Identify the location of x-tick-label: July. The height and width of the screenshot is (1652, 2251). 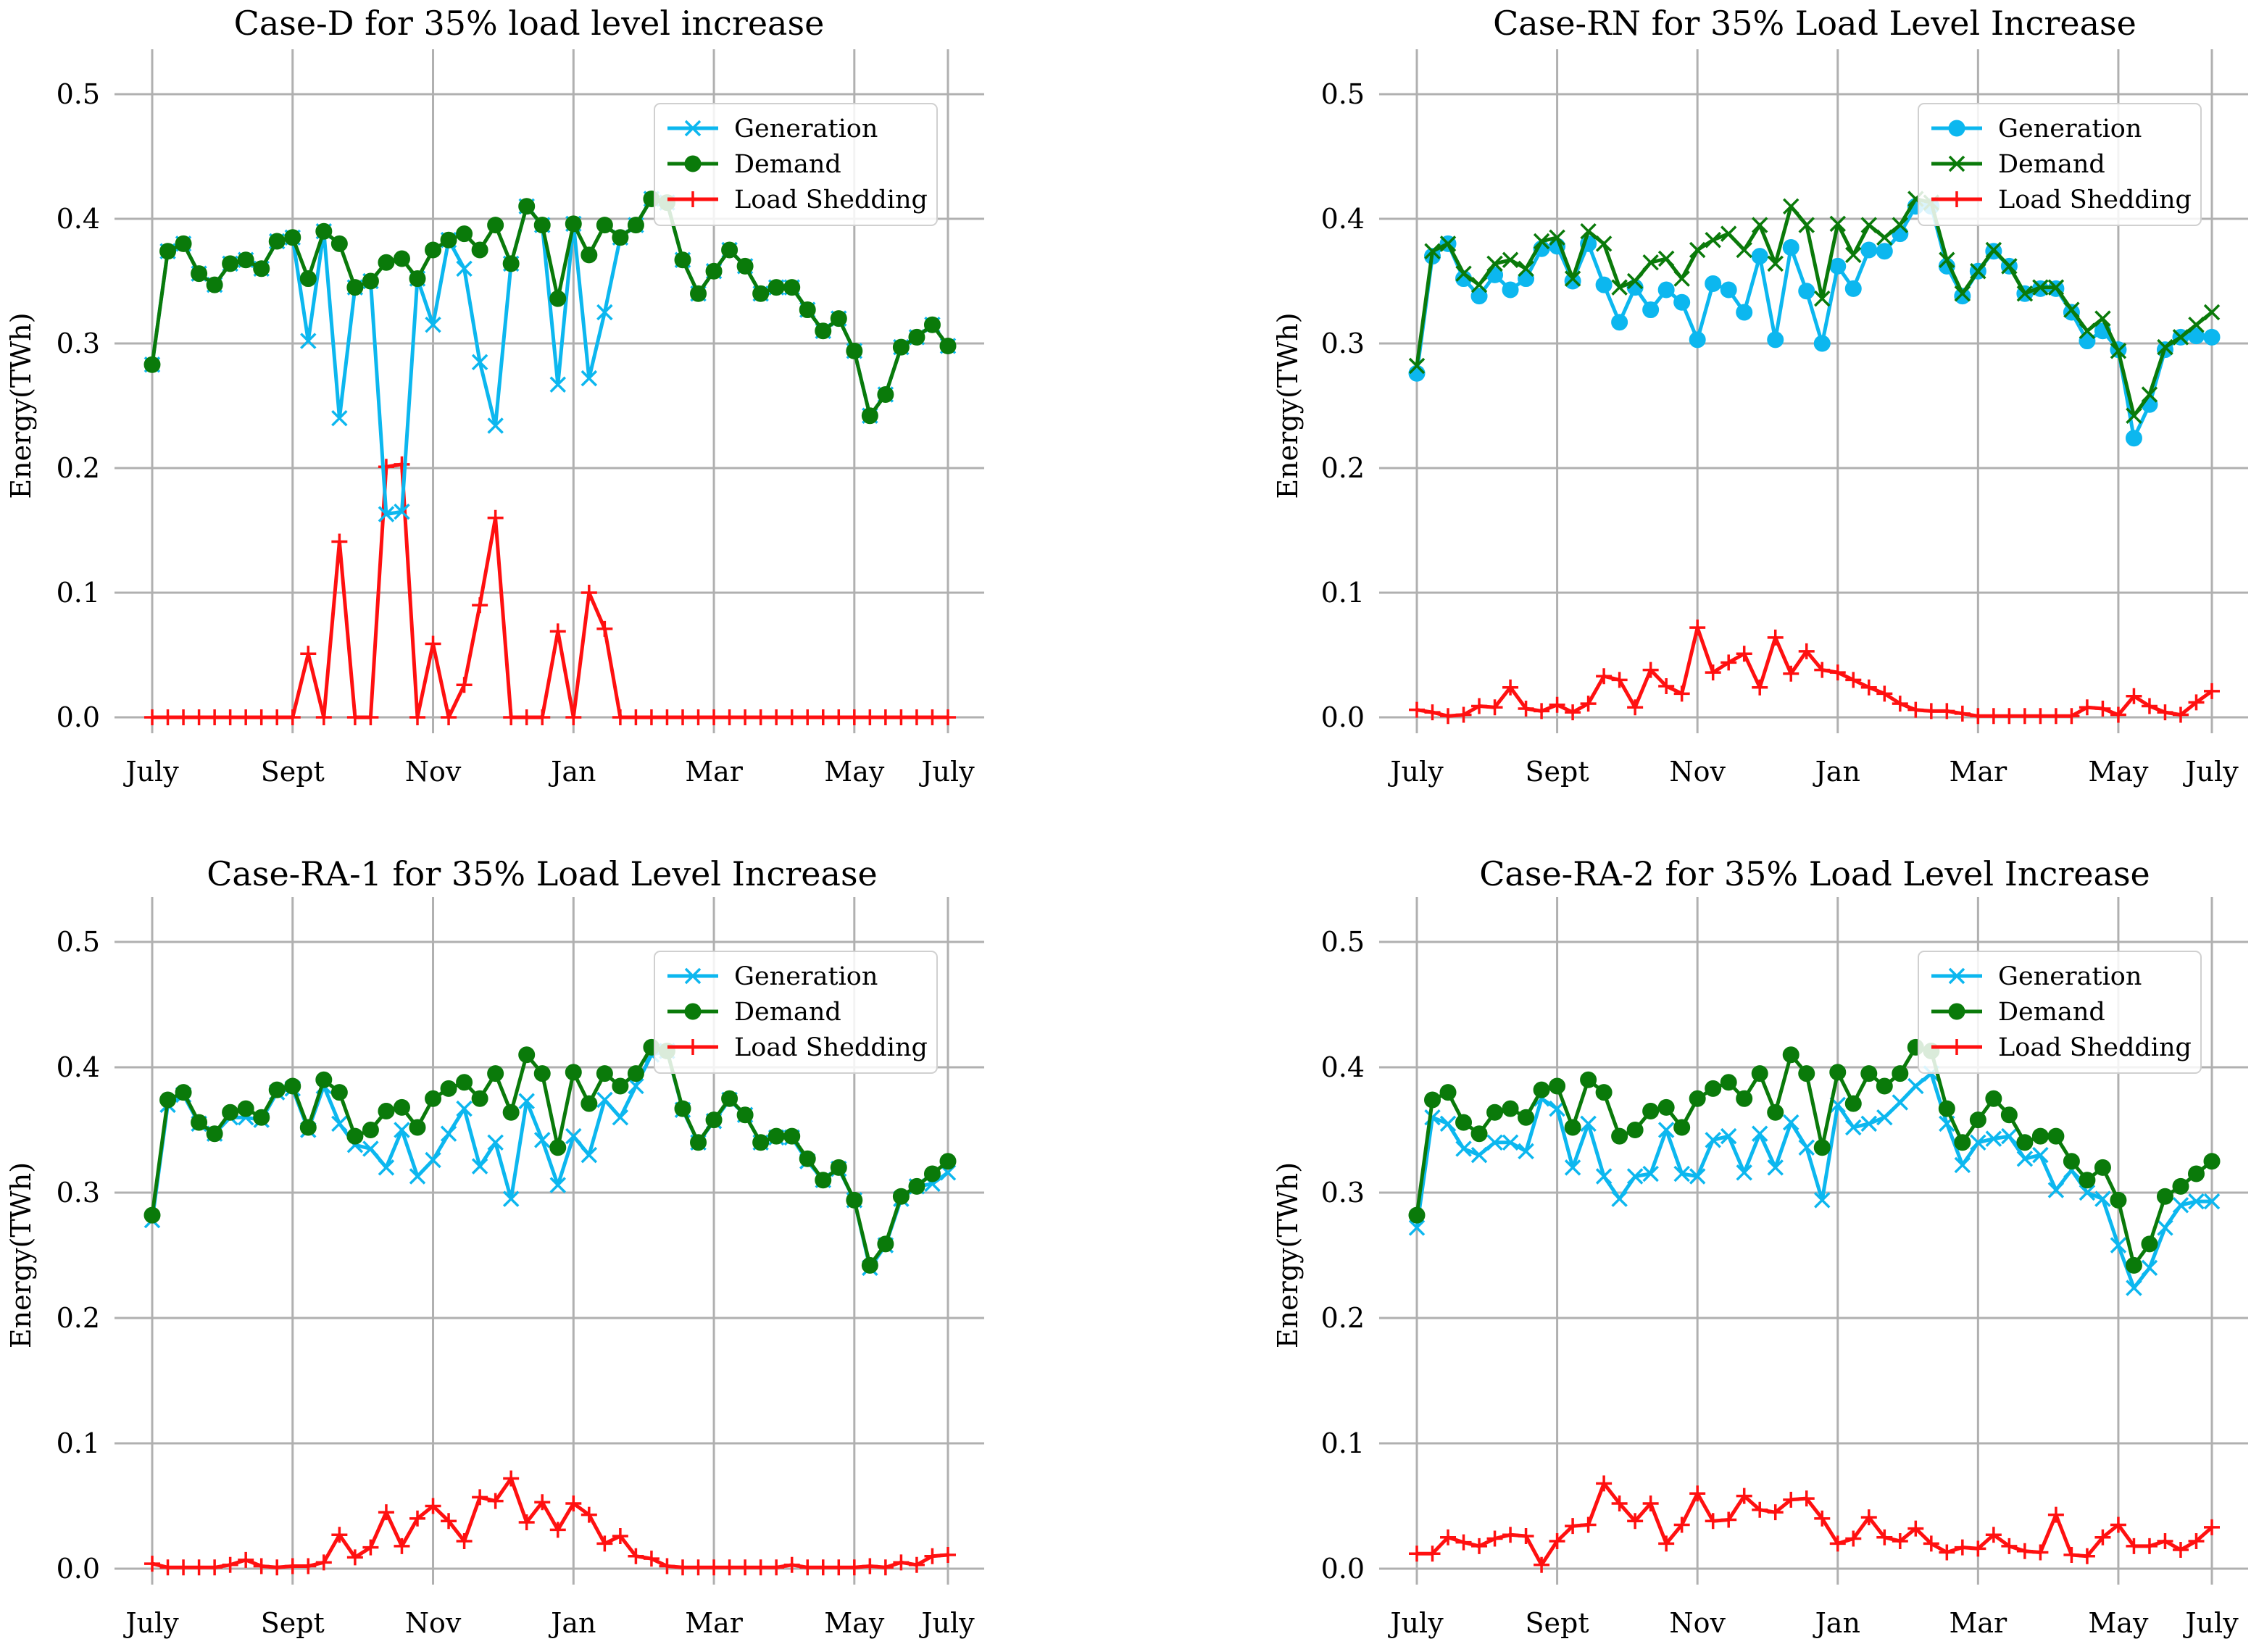
(2210, 1623).